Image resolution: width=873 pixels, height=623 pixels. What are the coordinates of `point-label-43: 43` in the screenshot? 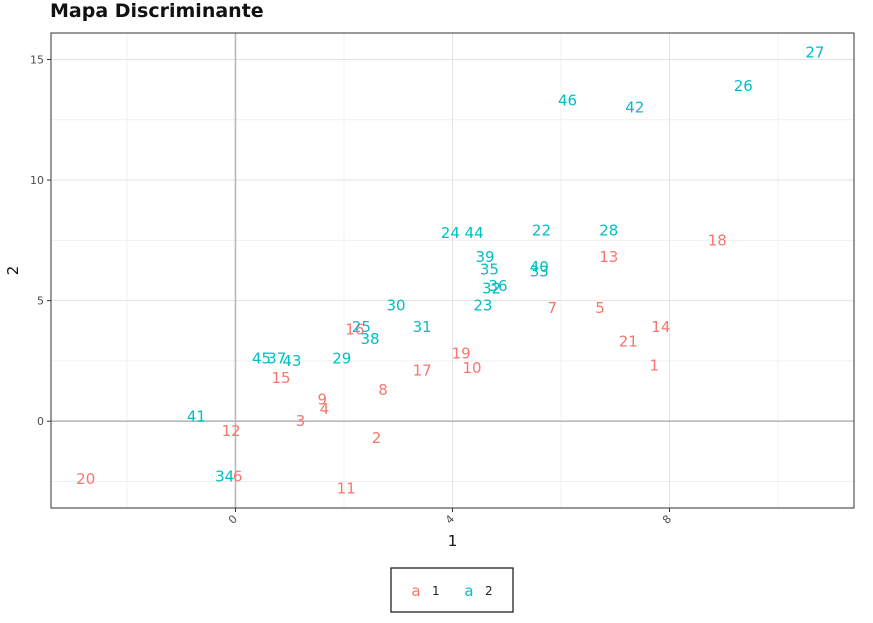 It's located at (291, 361).